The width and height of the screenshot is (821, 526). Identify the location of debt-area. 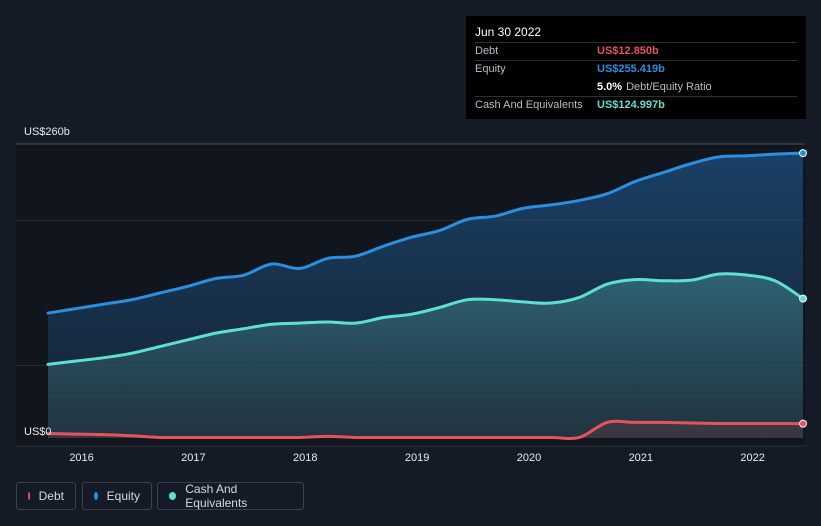
(425, 430).